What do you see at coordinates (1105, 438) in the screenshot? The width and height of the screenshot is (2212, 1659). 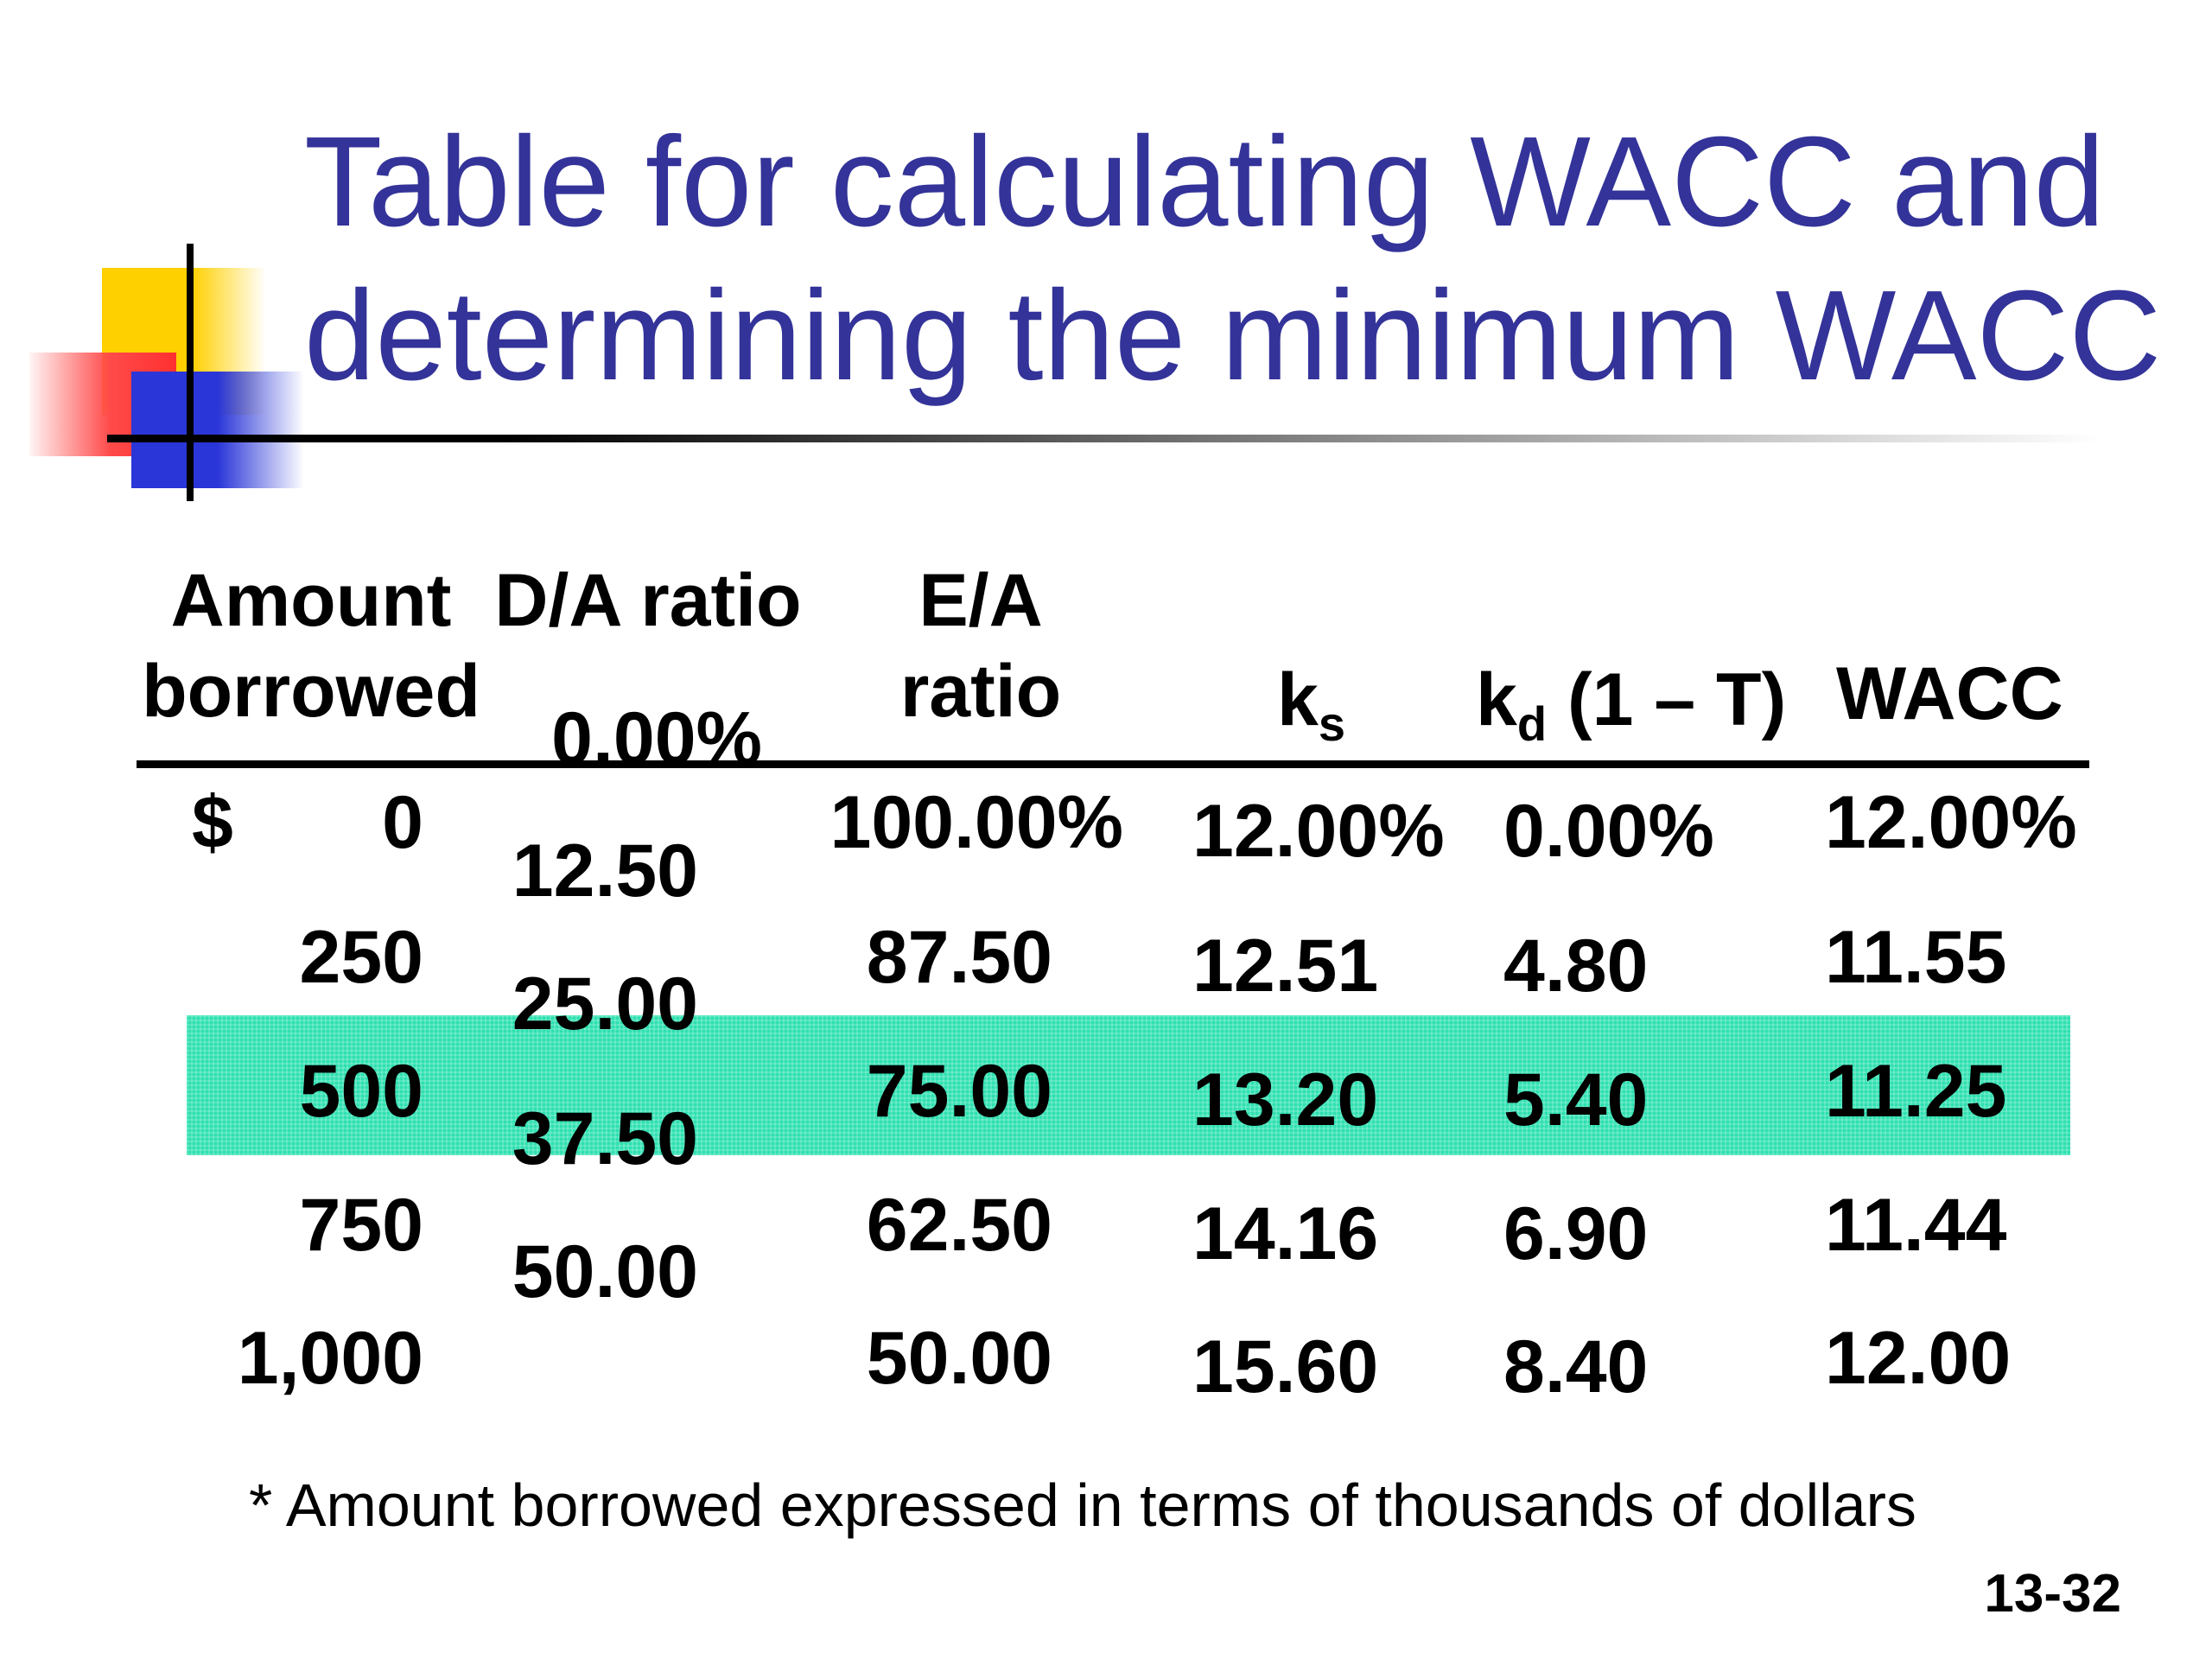 I see `title-underline` at bounding box center [1105, 438].